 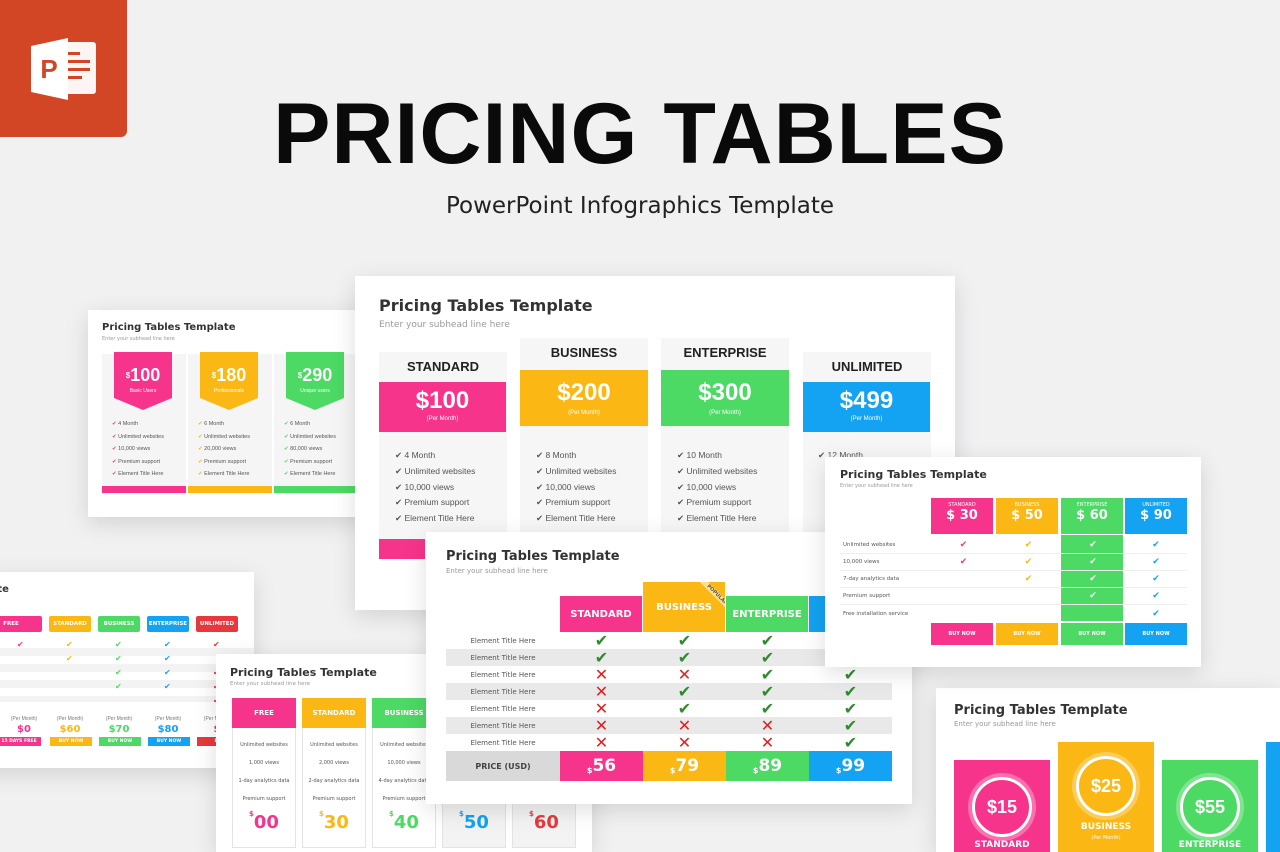 What do you see at coordinates (962, 516) in the screenshot?
I see `plan-header: STANDARD $ 30` at bounding box center [962, 516].